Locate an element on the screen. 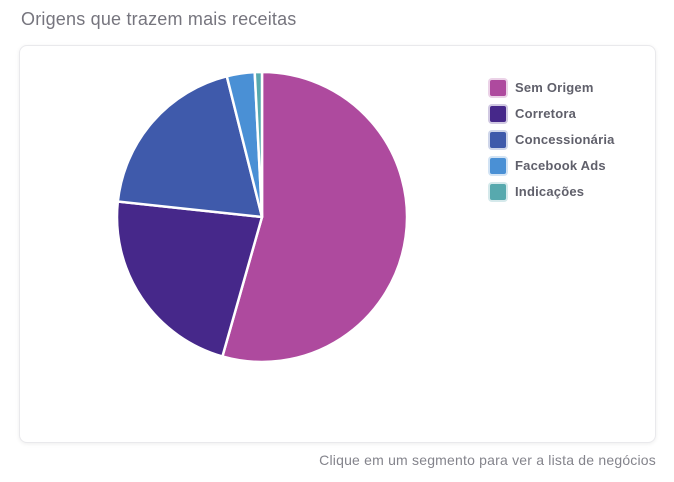 The height and width of the screenshot is (482, 674). pie-slice-corretora is located at coordinates (189, 279).